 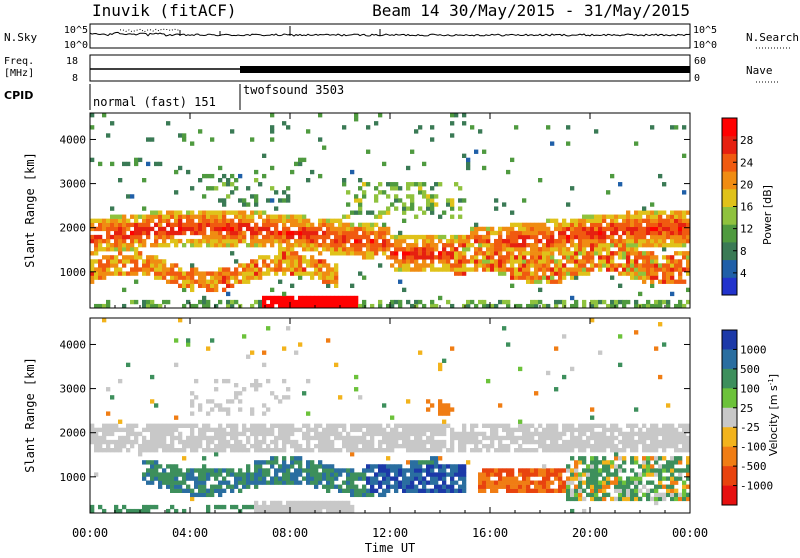 I want to click on power-colorbar-step, so click(x=729, y=162).